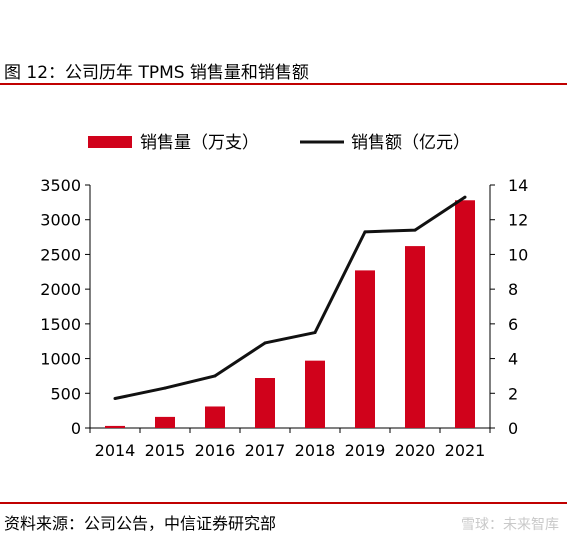 This screenshot has height=545, width=567. What do you see at coordinates (315, 450) in the screenshot?
I see `x-tick-label: 2018` at bounding box center [315, 450].